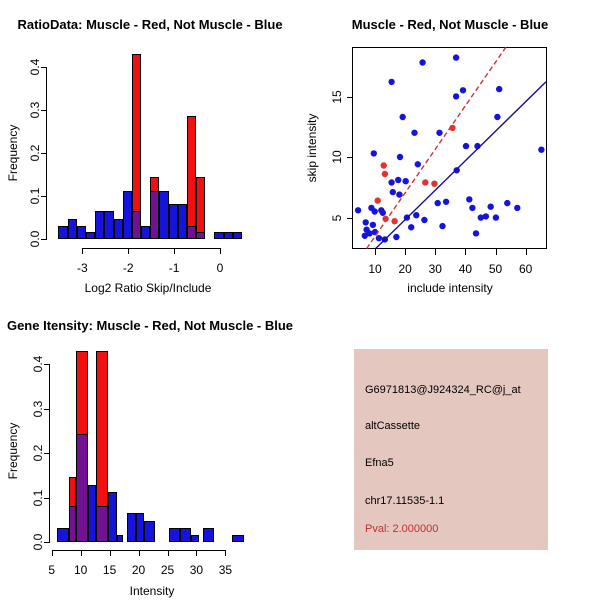 This screenshot has width=600, height=600. Describe the element at coordinates (402, 529) in the screenshot. I see `info-pval: Pval: 2.000000` at that location.